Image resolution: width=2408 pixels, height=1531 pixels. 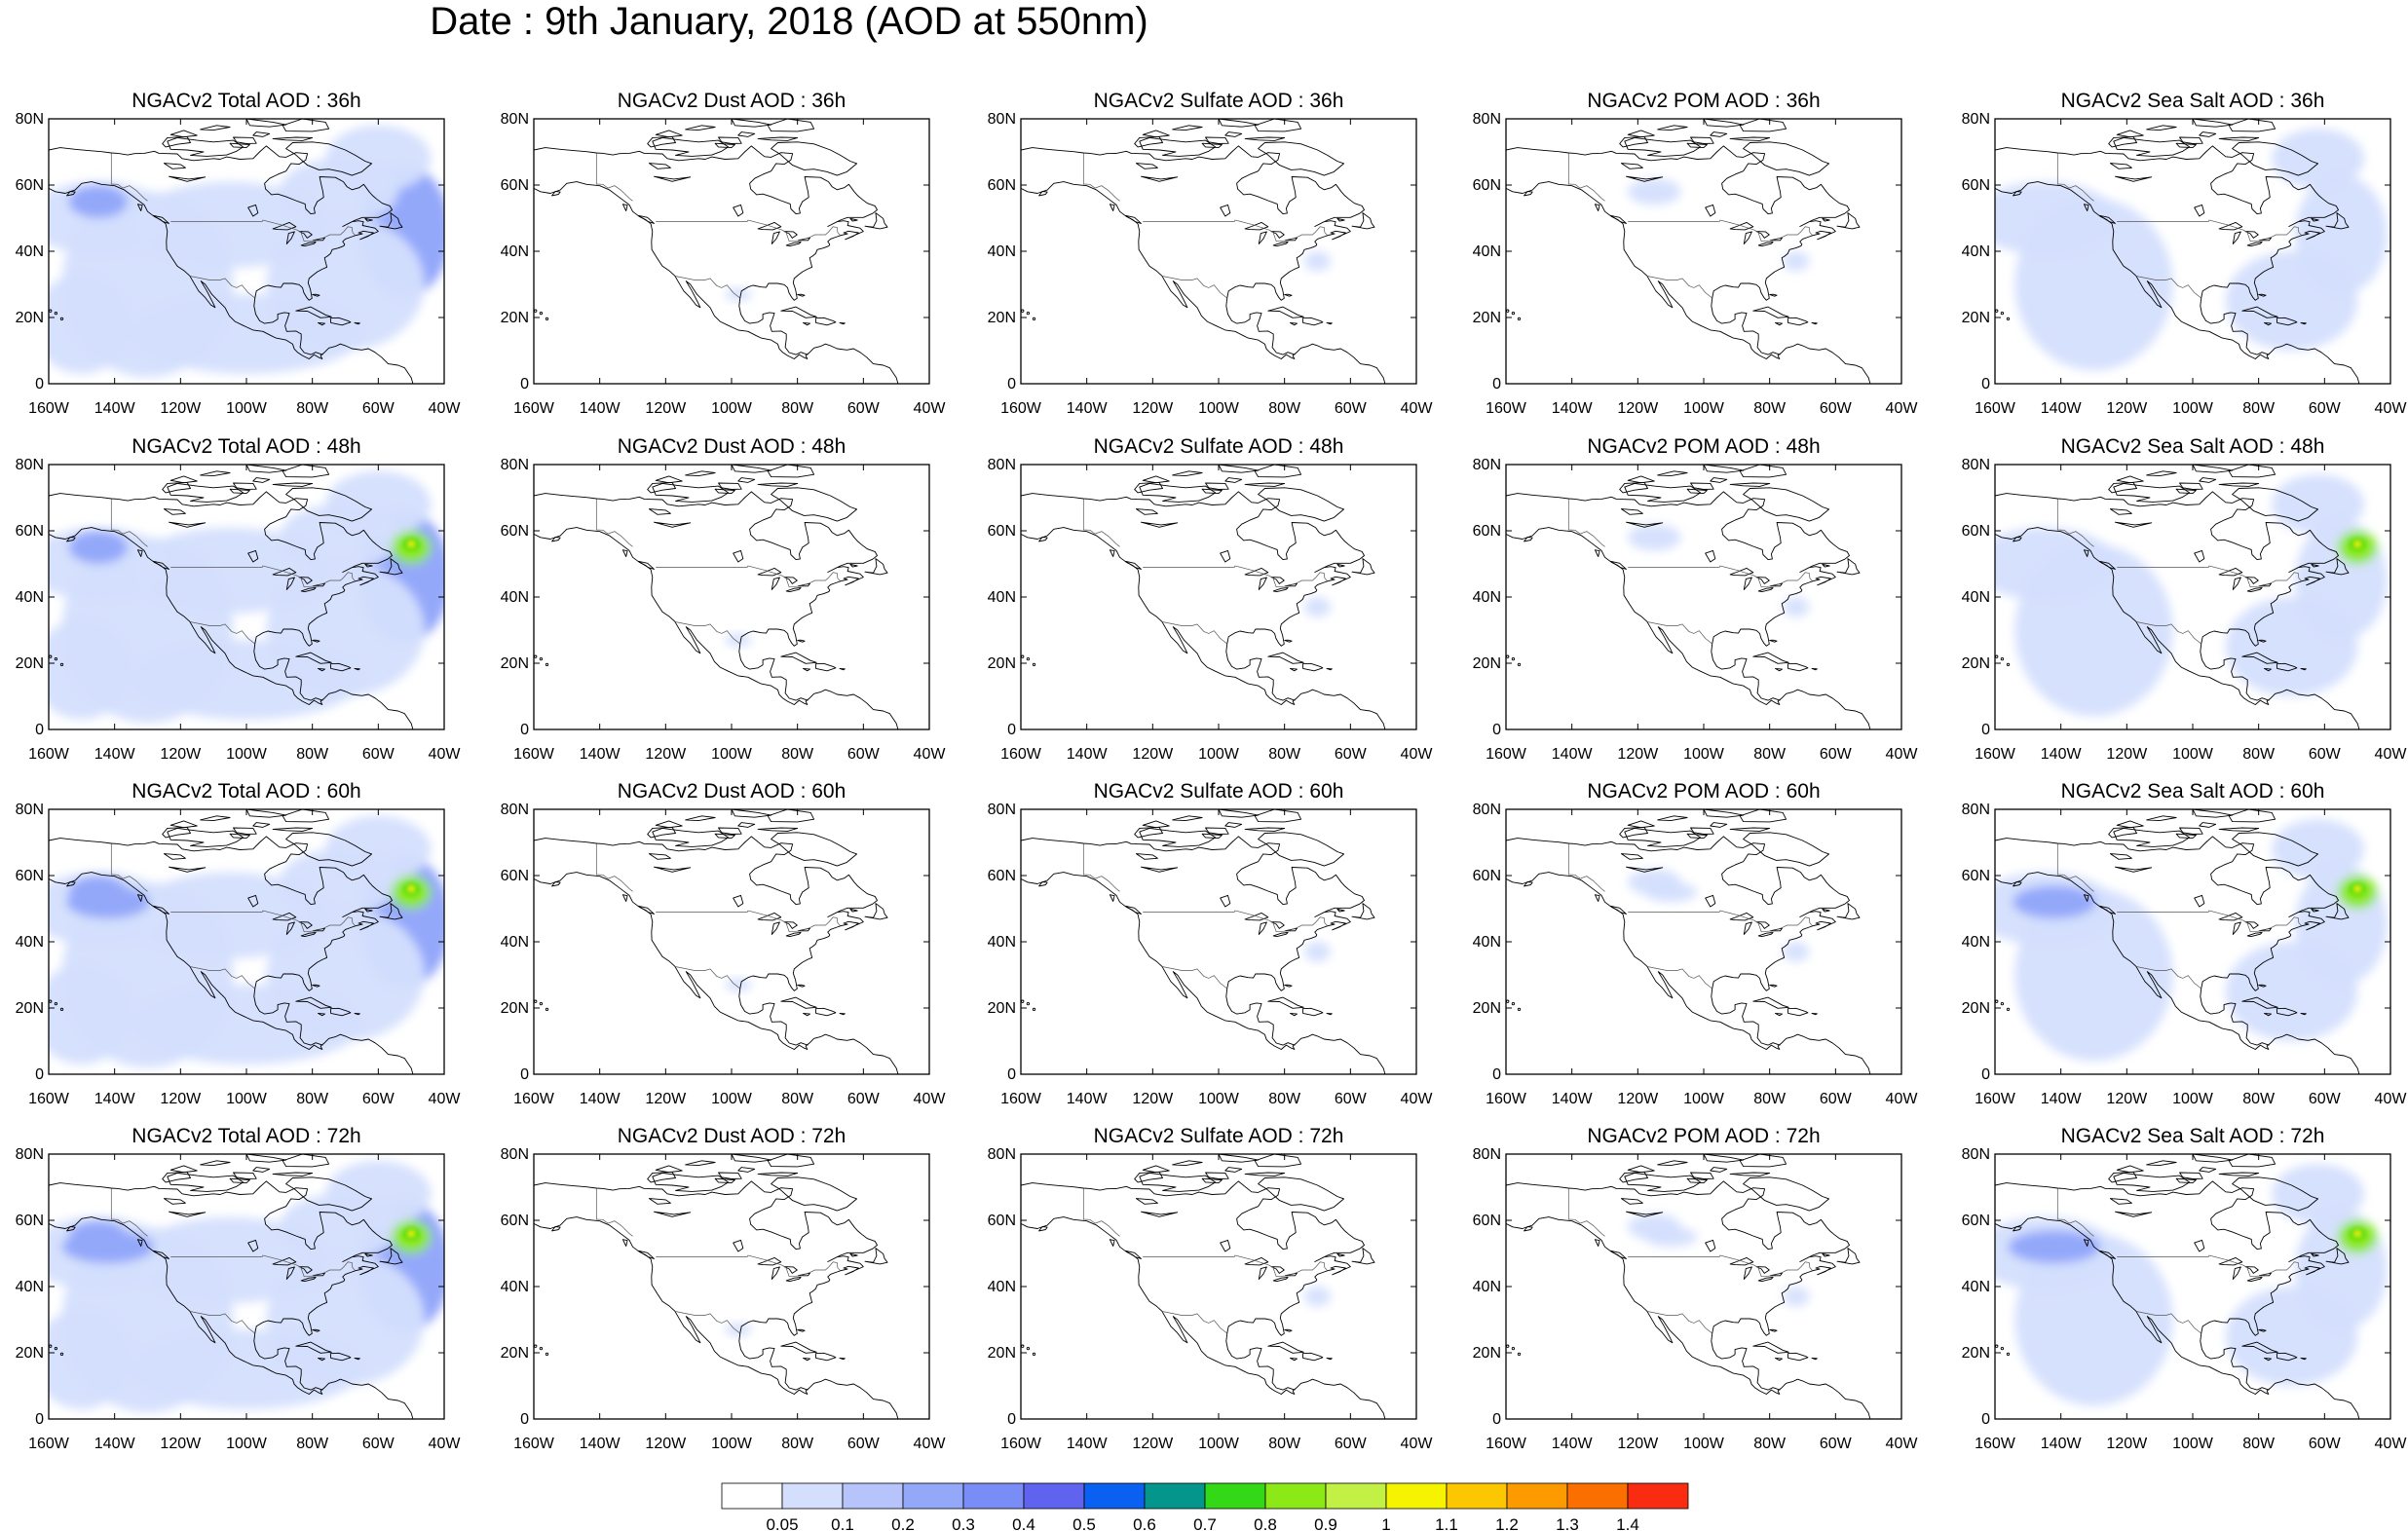 I want to click on aod-patch, so click(x=1317, y=952).